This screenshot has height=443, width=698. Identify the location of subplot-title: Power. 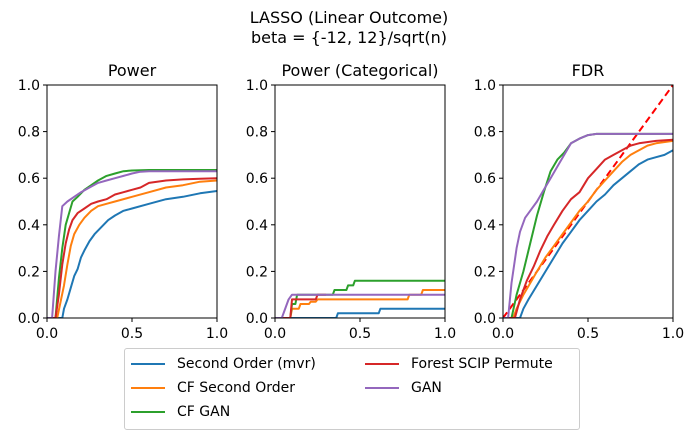
(132, 70).